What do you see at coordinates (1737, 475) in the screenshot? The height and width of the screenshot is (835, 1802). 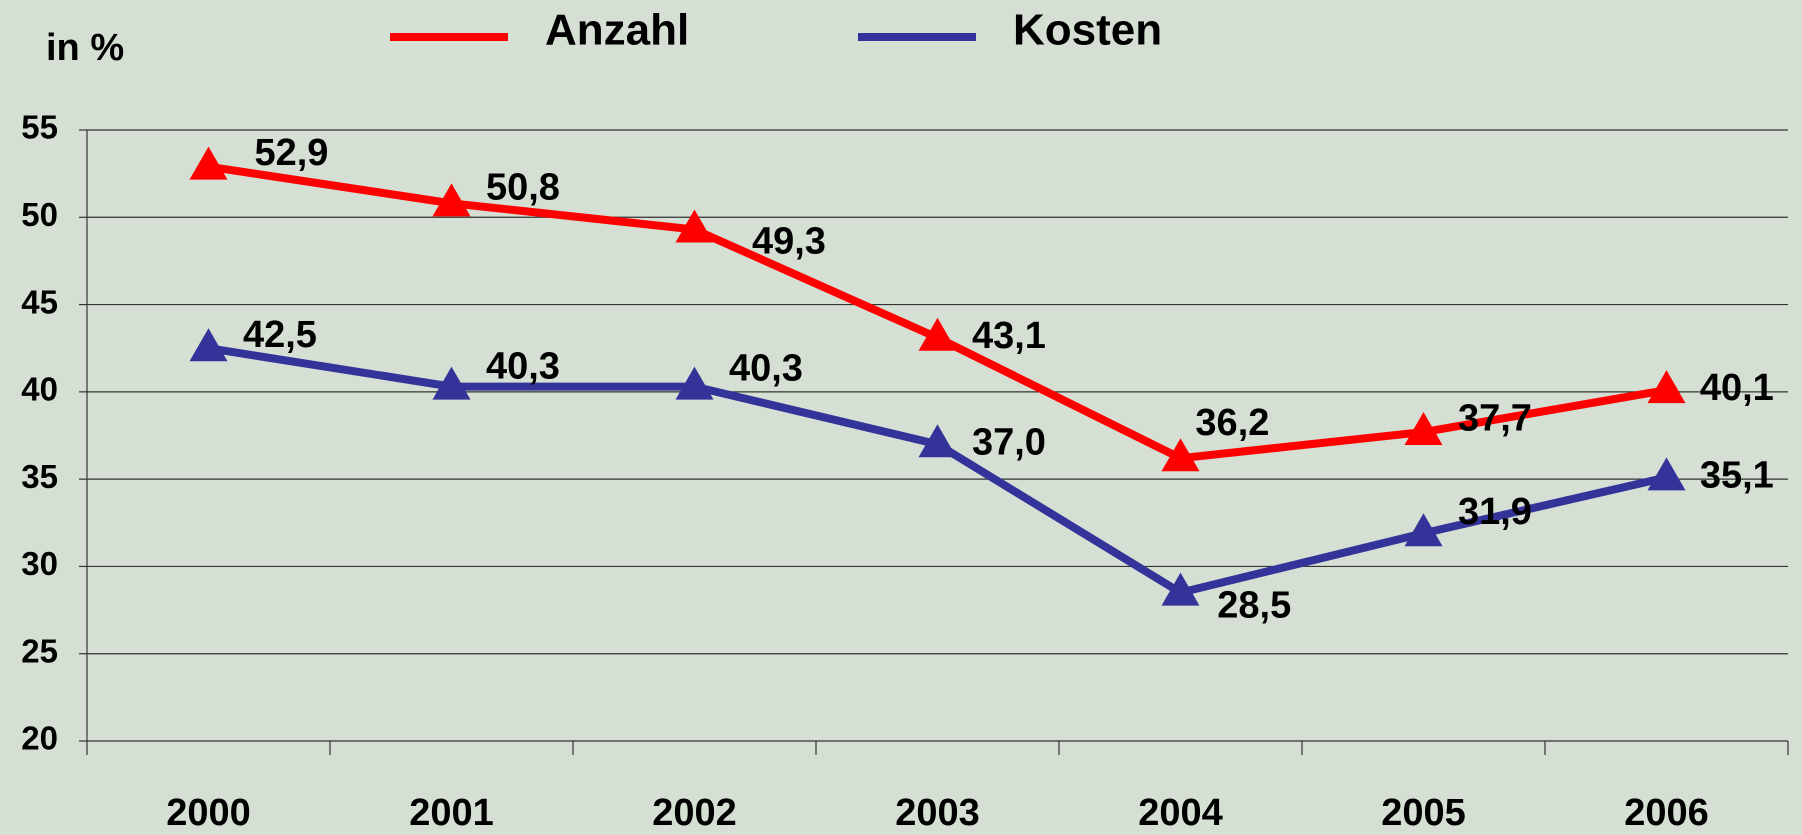 I see `data-label: 35,1` at bounding box center [1737, 475].